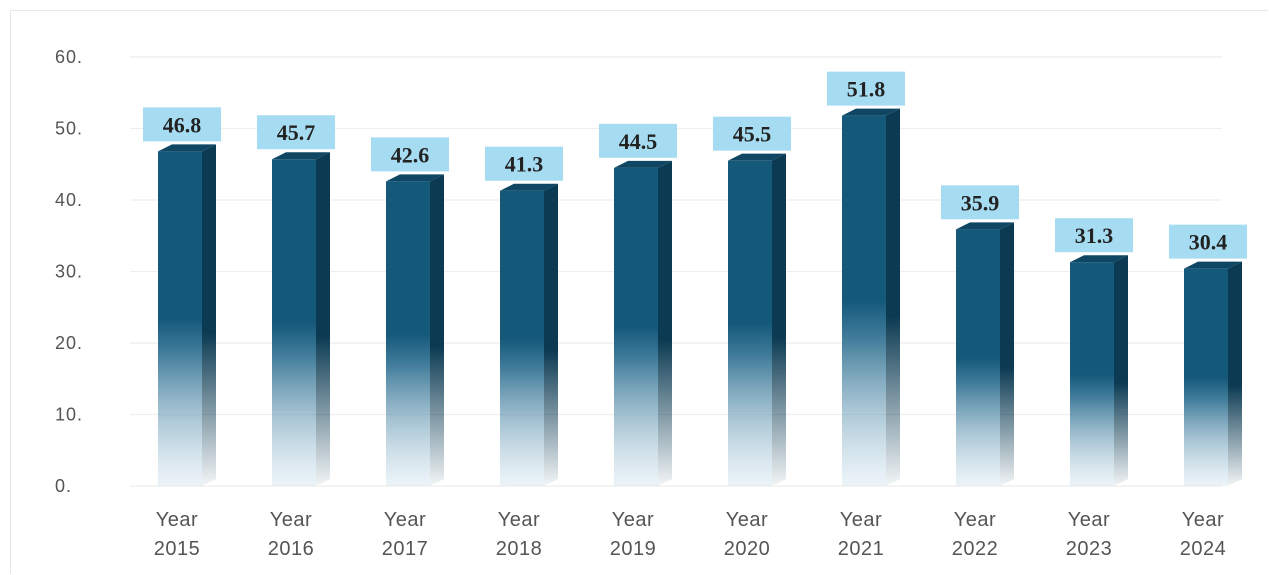  I want to click on bar: 45.7, so click(296, 300).